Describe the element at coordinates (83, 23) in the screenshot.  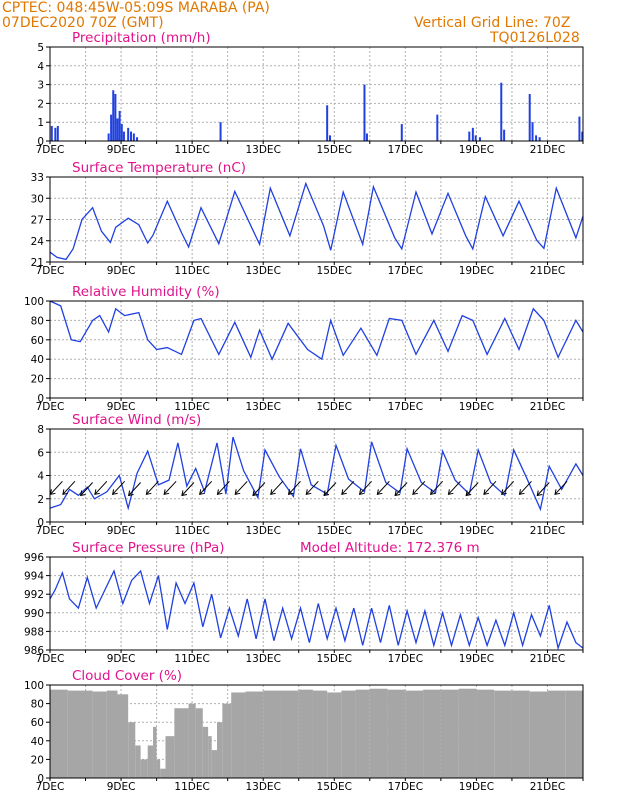
I see `forecast-date: 07DEC2020 70Z (GMT)` at that location.